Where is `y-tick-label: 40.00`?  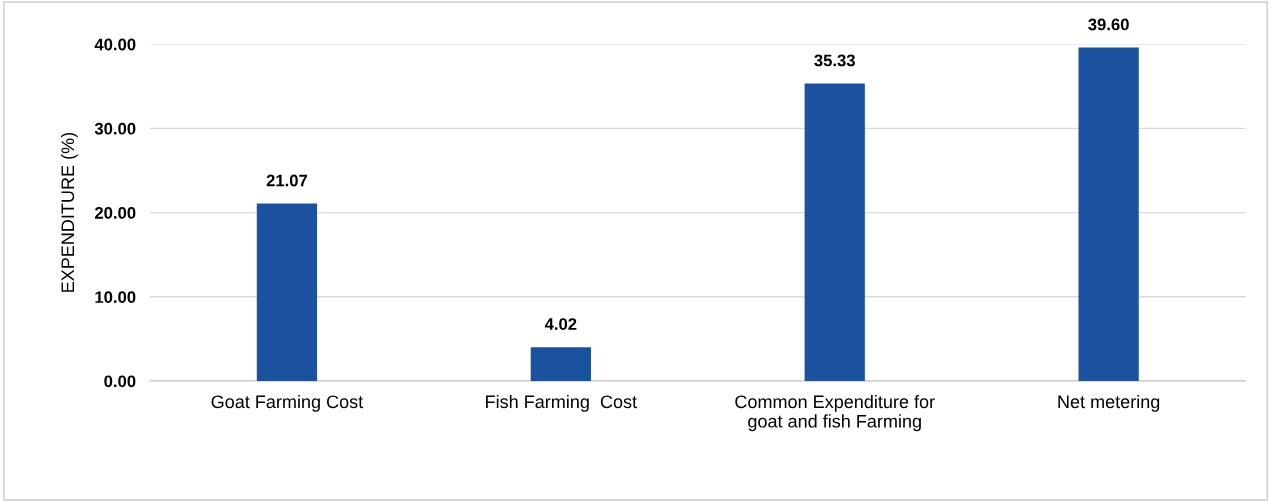 y-tick-label: 40.00 is located at coordinates (115, 44).